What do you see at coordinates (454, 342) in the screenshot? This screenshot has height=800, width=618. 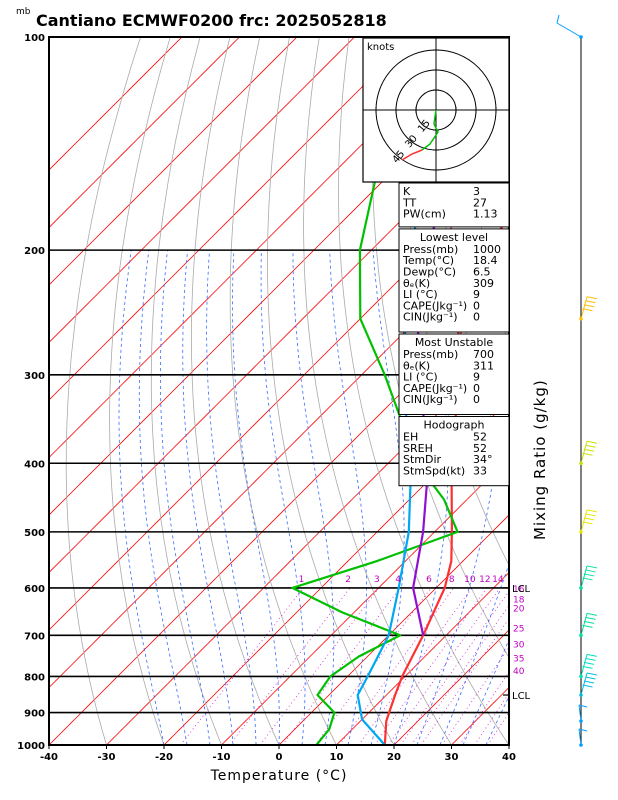 I see `table-section-header: Most Unstable` at bounding box center [454, 342].